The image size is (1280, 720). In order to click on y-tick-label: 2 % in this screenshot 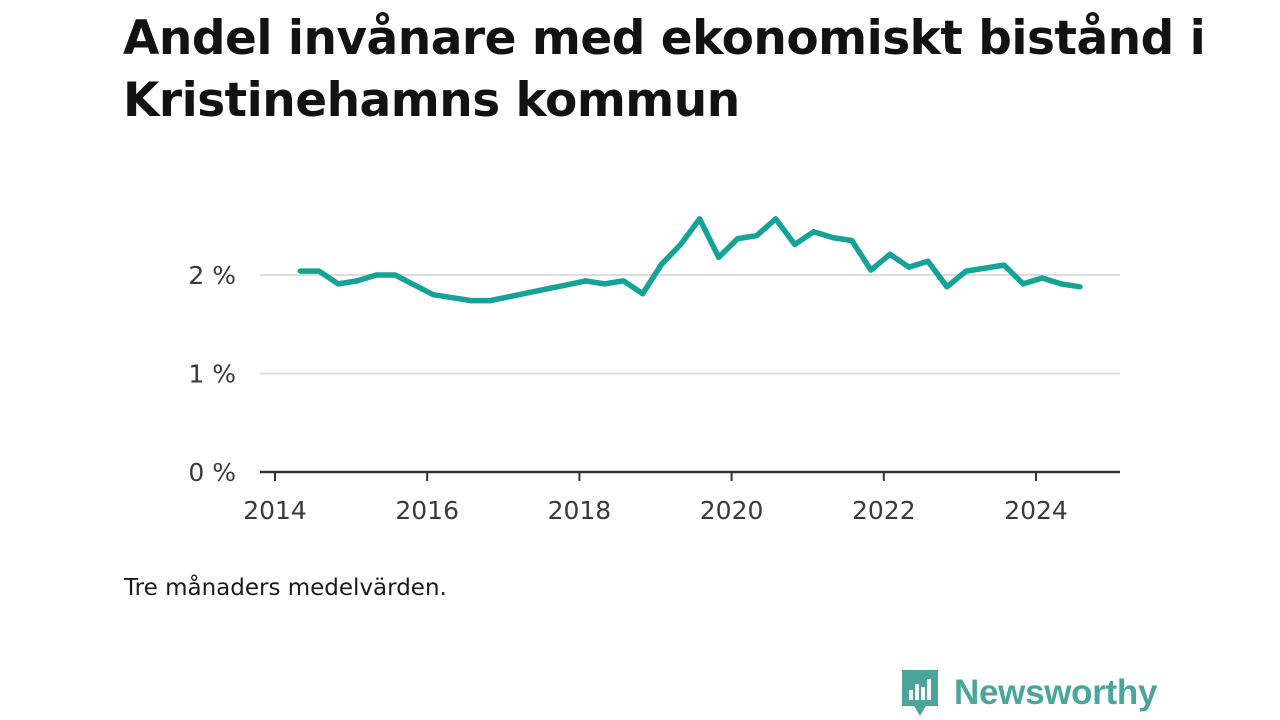, I will do `click(212, 275)`.